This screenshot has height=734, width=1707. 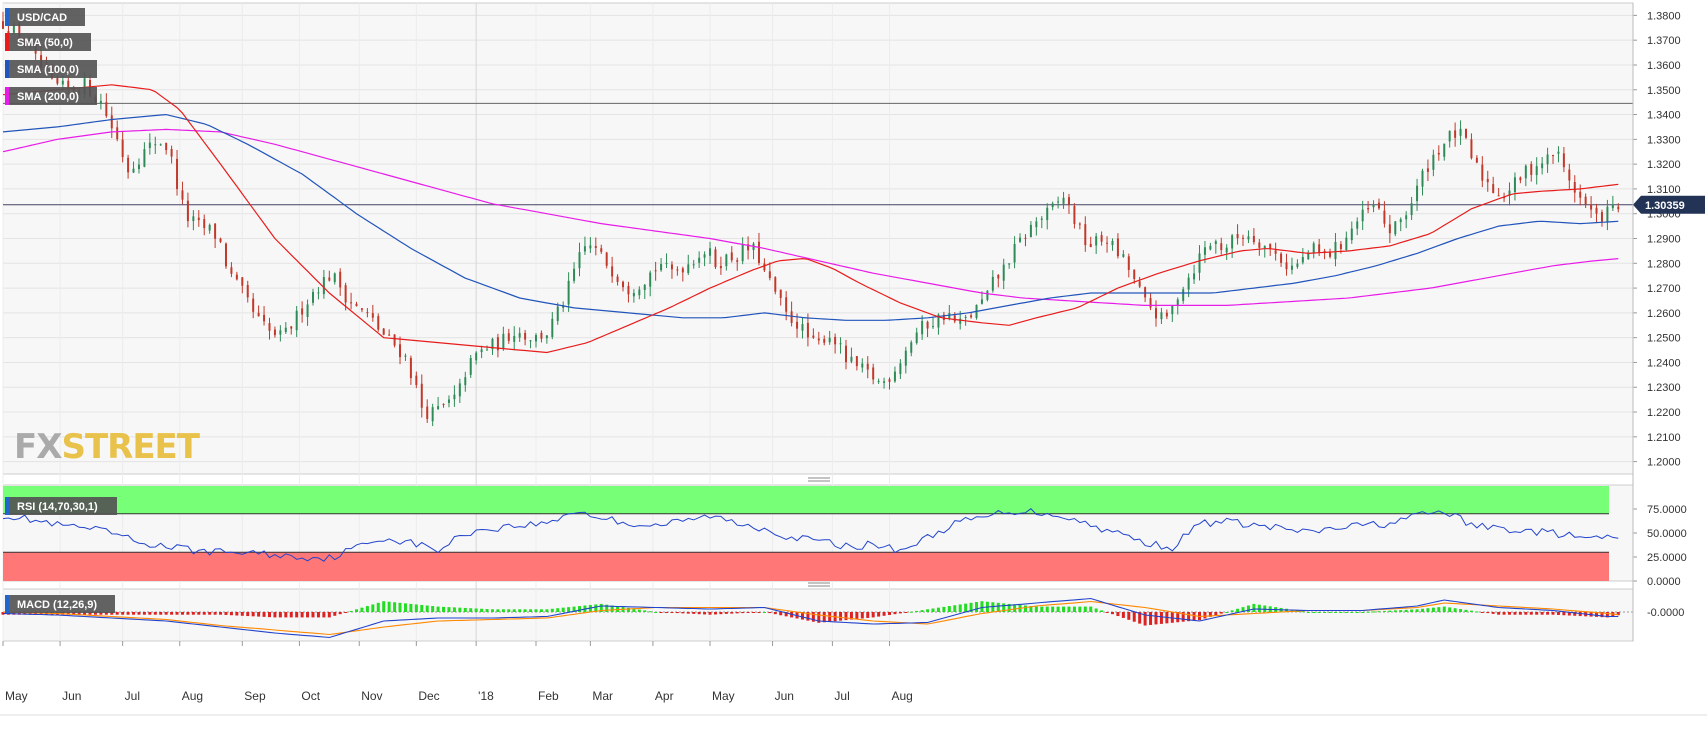 What do you see at coordinates (132, 696) in the screenshot?
I see `x-tick-label: Jul` at bounding box center [132, 696].